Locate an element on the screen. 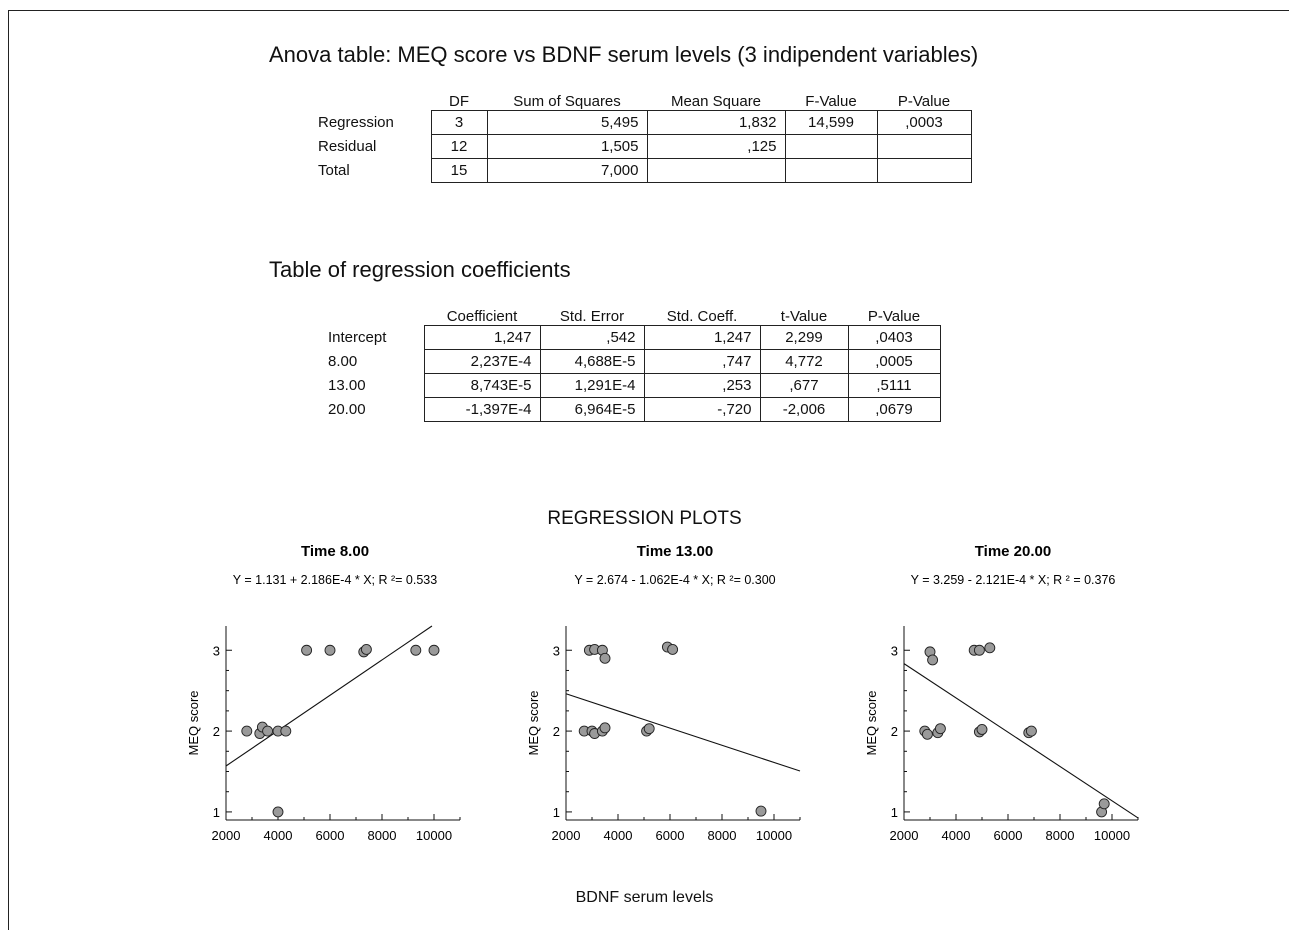 This screenshot has width=1289, height=930. anova-row-label: Total is located at coordinates (334, 170).